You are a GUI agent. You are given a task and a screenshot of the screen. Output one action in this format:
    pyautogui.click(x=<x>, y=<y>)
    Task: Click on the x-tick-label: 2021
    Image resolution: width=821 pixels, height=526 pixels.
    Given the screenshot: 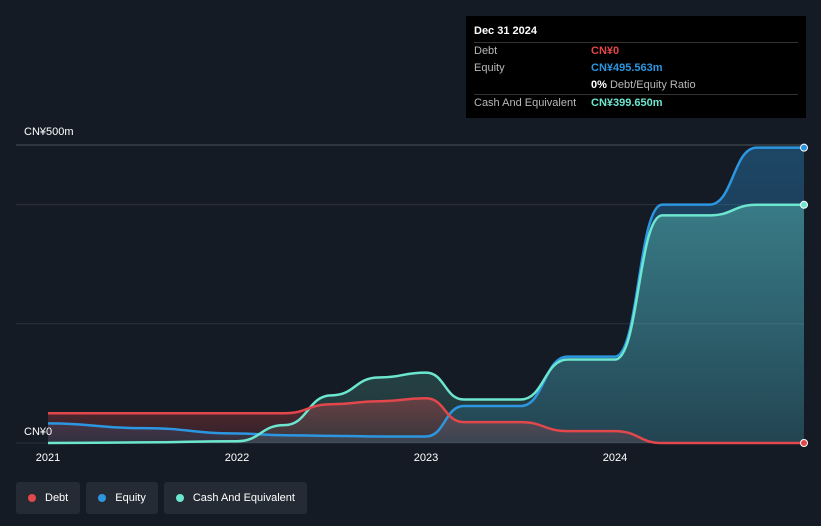 What is the action you would take?
    pyautogui.click(x=48, y=458)
    